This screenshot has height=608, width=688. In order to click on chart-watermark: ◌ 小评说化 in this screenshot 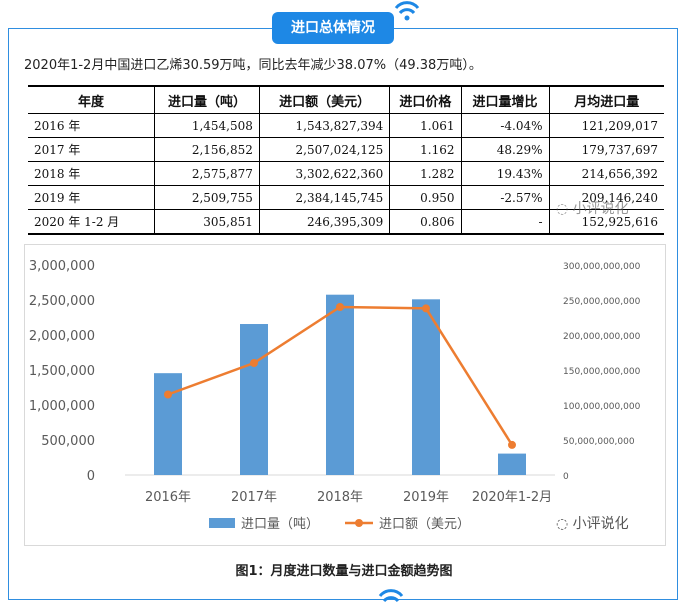, I will do `click(592, 523)`.